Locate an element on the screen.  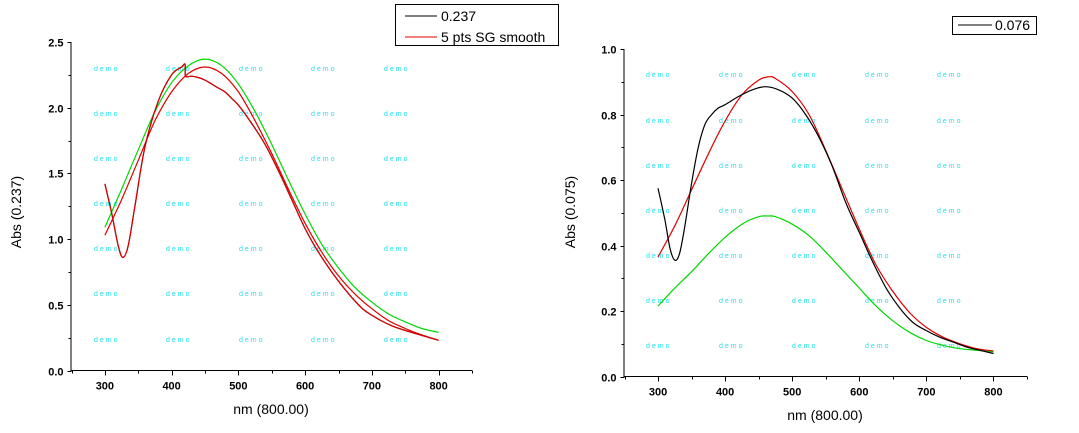
y-ticks: 0.0 0.2 0.4 0.6 0.8 1.0 is located at coordinates (613, 215).